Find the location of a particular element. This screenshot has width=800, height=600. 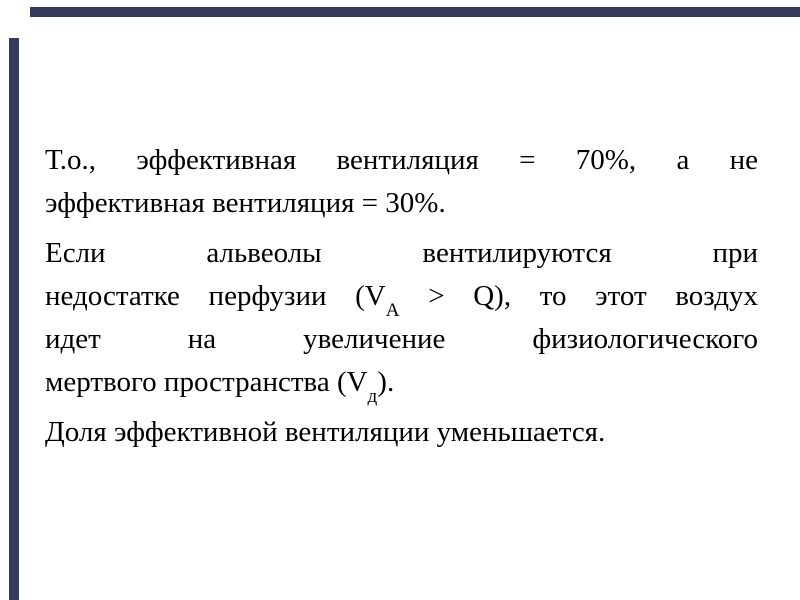

paragraph-effective-share: Доля эффективной вентиляции уменьшается. is located at coordinates (401, 432).